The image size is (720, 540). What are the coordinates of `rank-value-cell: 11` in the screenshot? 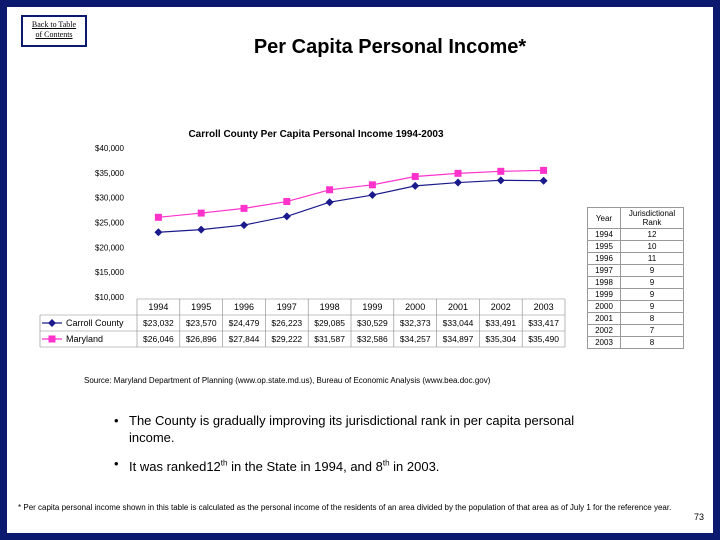 It's located at (652, 258).